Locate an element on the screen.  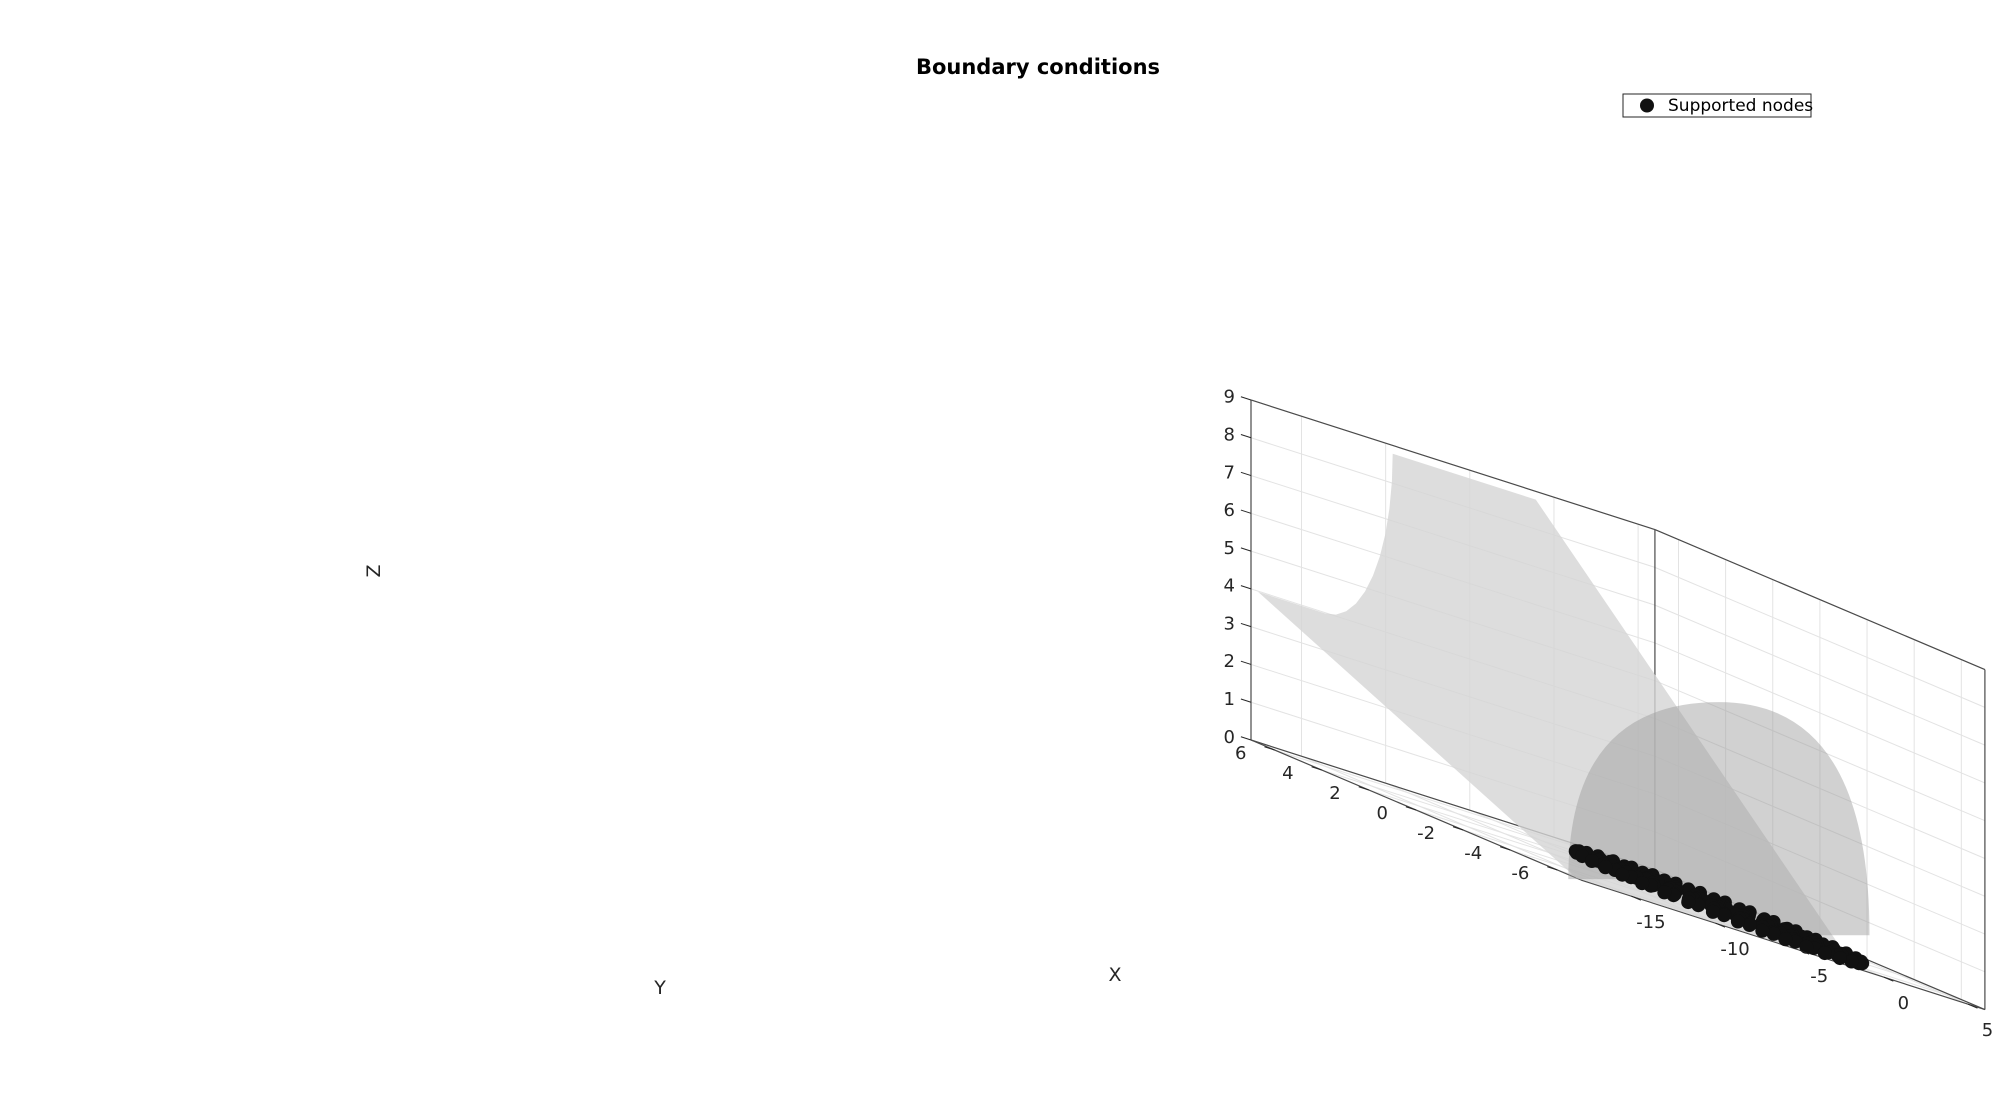
supported-nodes-series is located at coordinates (1719, 907).